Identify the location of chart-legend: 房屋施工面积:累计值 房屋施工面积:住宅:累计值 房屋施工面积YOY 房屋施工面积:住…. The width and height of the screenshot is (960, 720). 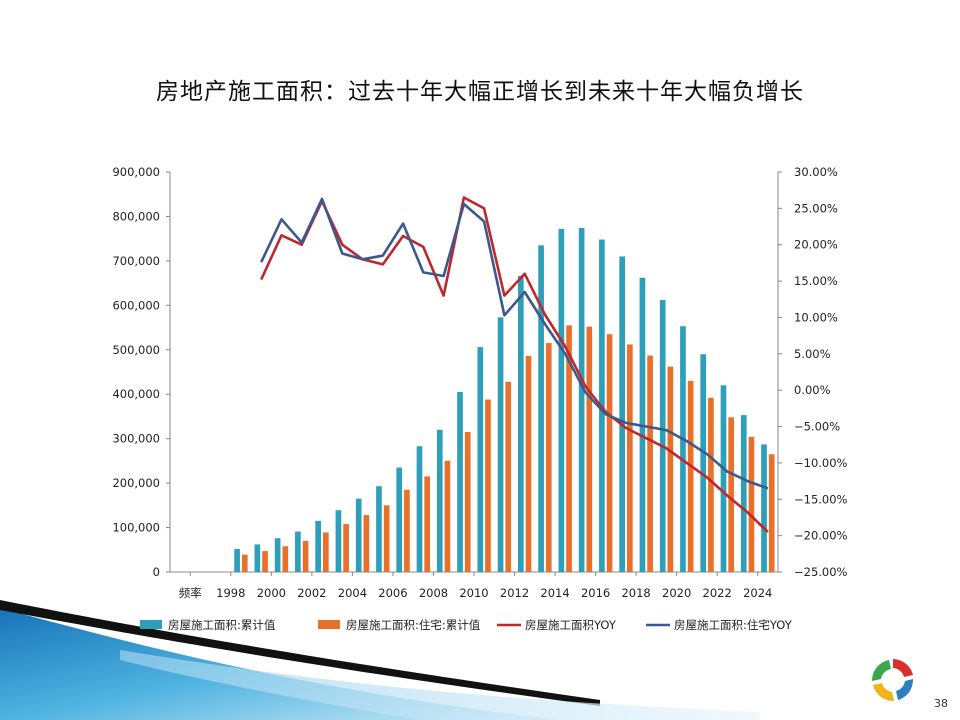
(466, 625).